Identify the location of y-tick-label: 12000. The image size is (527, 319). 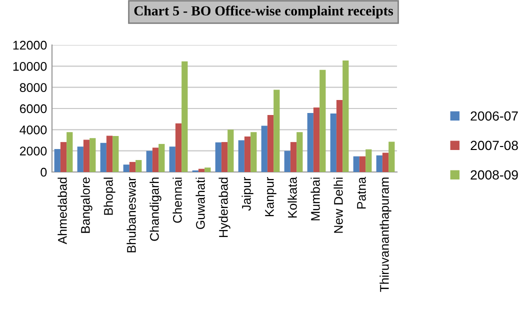
(30, 45).